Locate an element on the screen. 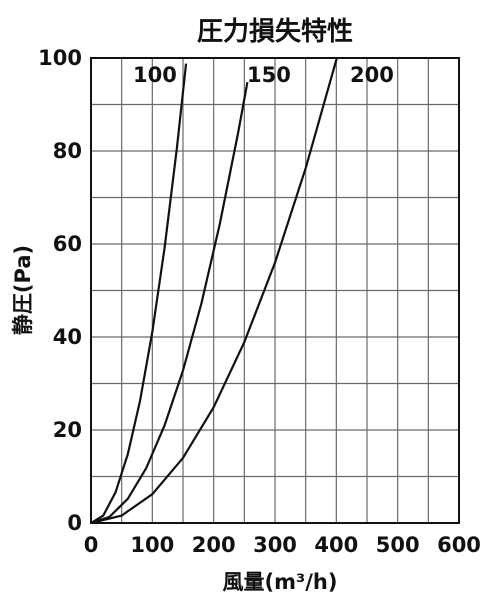 This screenshot has width=500, height=605. x-tick-labels: 0 100 200 300 400 500 600 is located at coordinates (282, 545).